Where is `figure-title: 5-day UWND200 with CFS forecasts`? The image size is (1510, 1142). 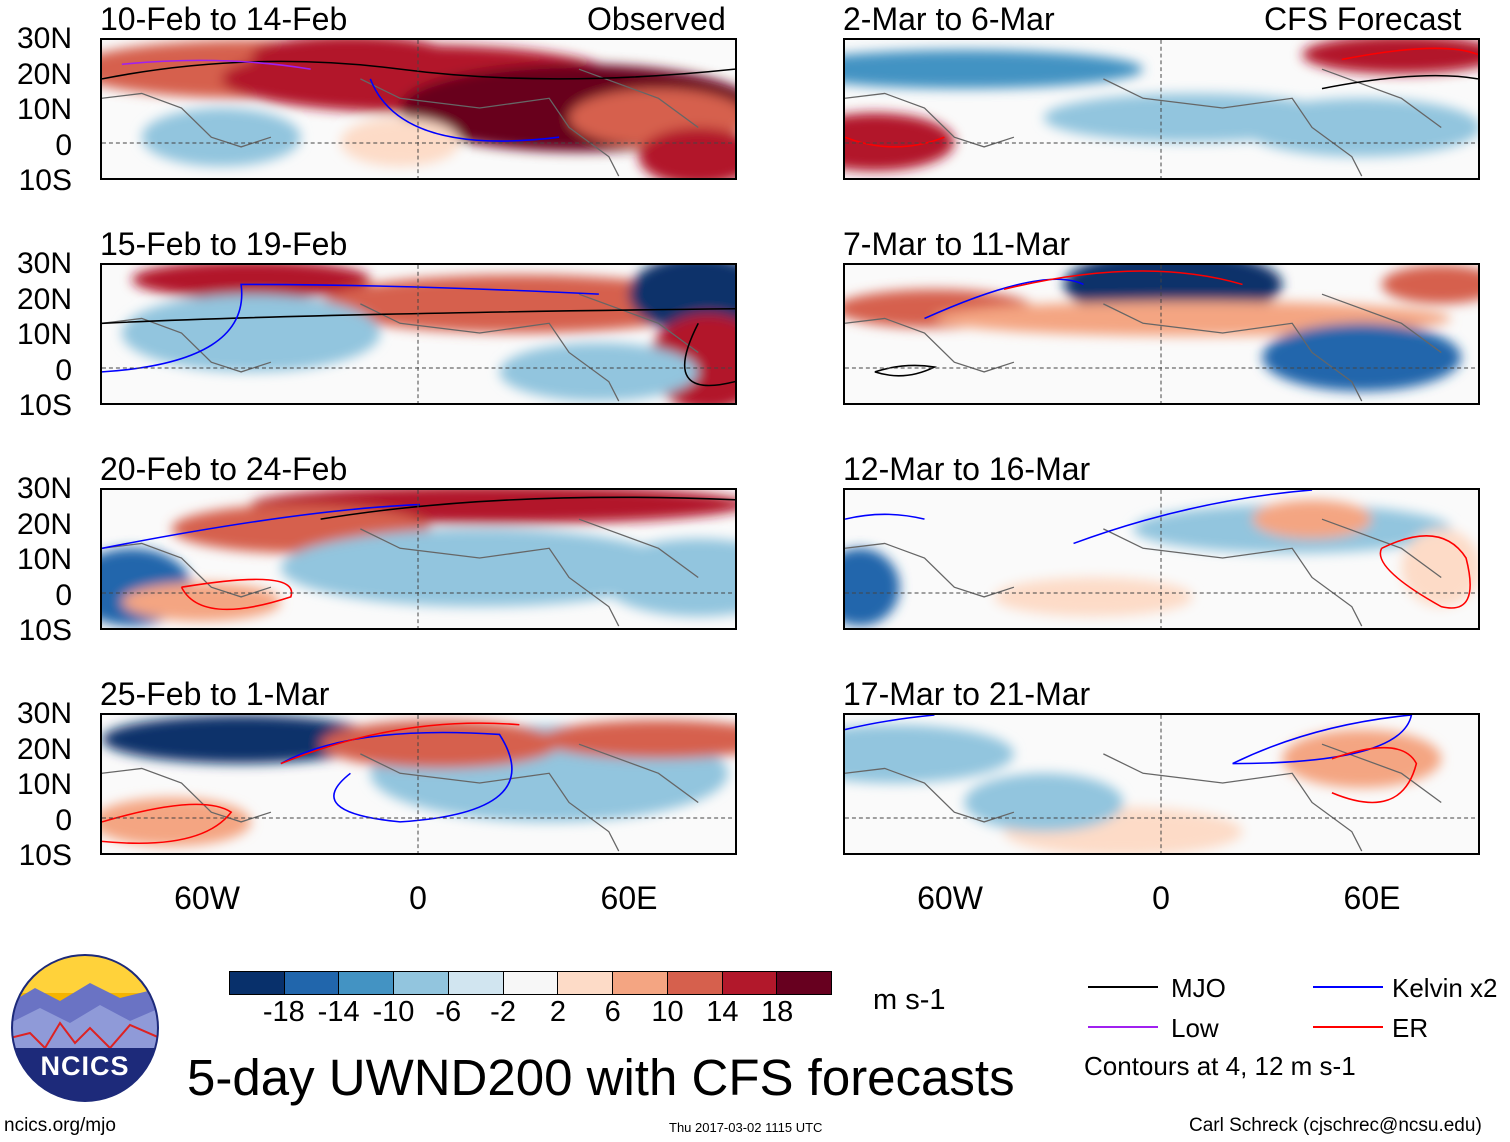
figure-title: 5-day UWND200 with CFS forecasts is located at coordinates (601, 1077).